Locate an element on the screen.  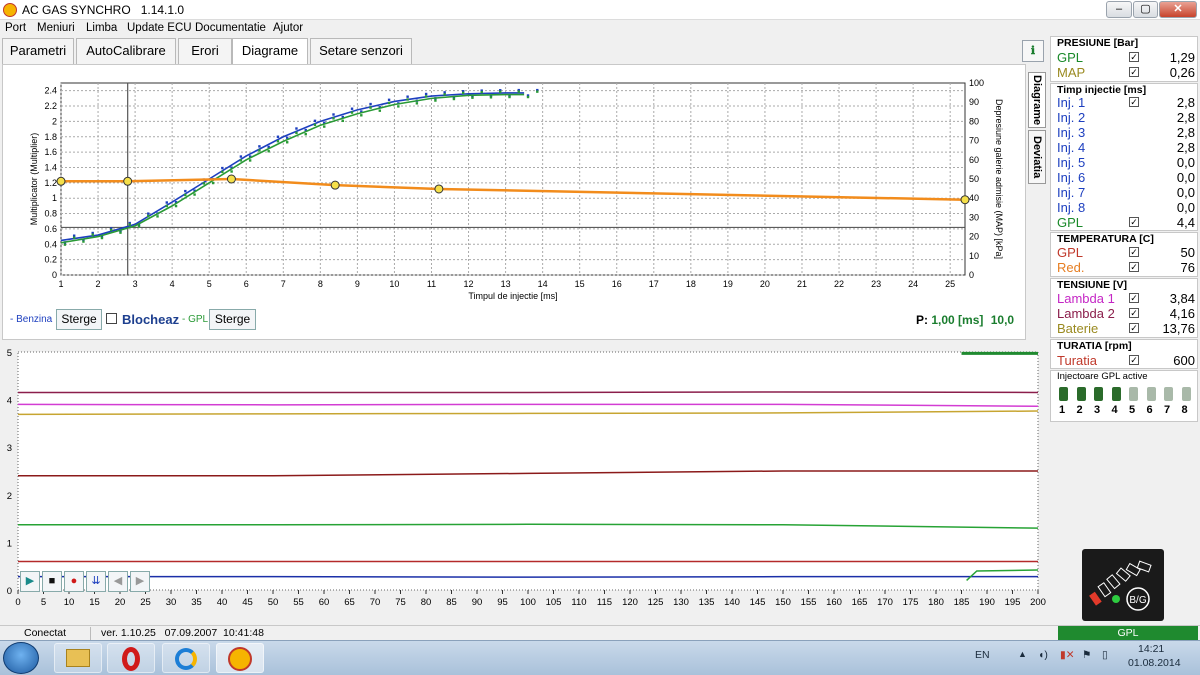
timp-row: Inj. 3 2,8 is located at coordinates (1126, 132).